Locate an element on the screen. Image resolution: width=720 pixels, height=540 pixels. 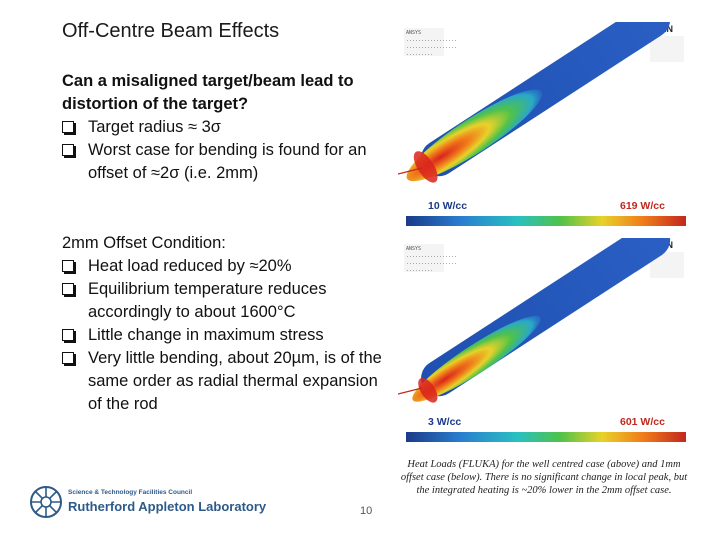
page-number: 10 is located at coordinates (366, 511).